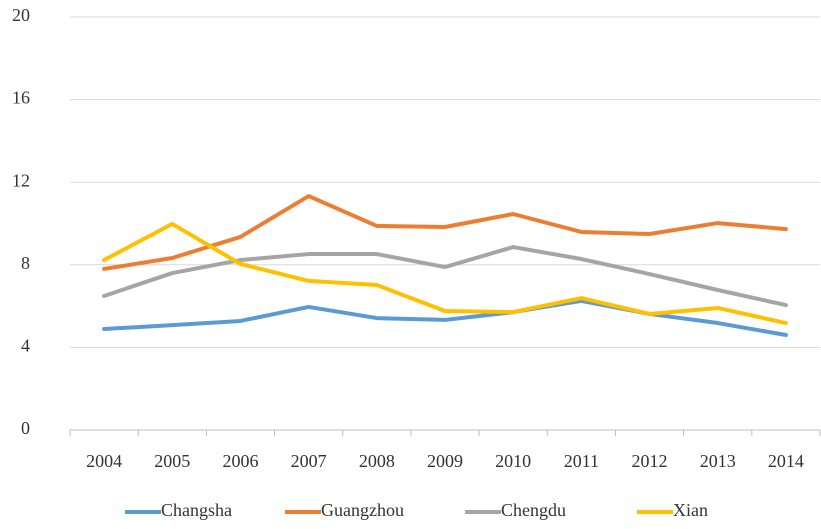 Image resolution: width=821 pixels, height=529 pixels. Describe the element at coordinates (445, 461) in the screenshot. I see `x-tick-label: 2009` at that location.